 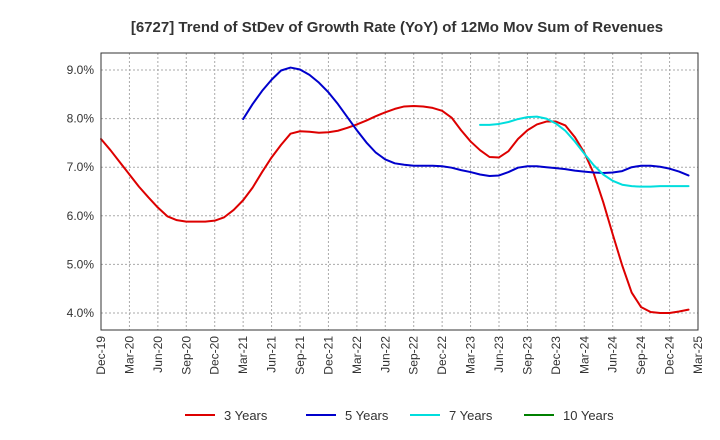 I want to click on x-tick-label: Mar-20, so click(x=129, y=355).